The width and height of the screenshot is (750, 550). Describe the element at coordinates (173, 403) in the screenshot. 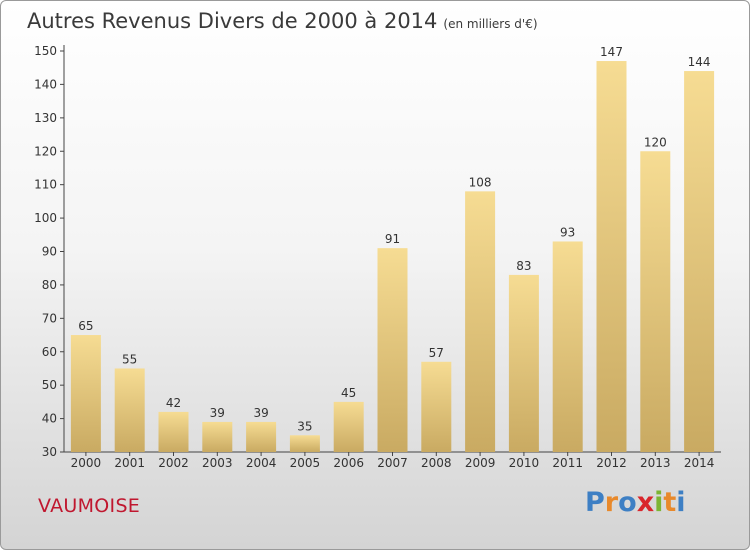

I see `bar-value-label: 42` at that location.